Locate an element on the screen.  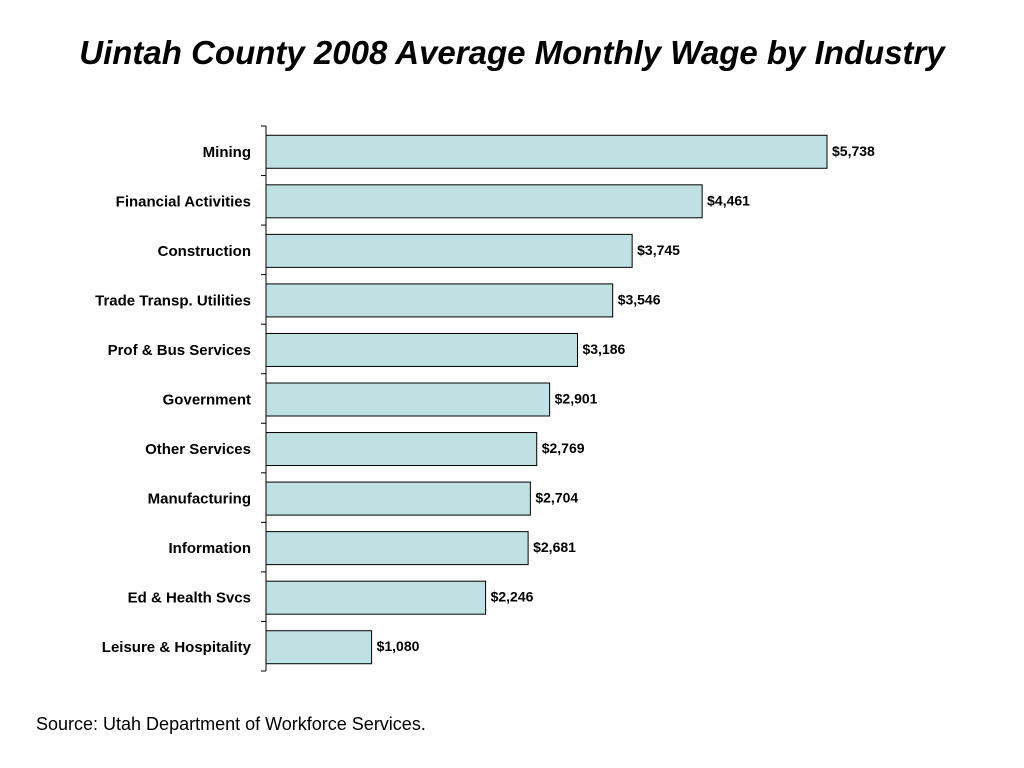
category-label: Mining is located at coordinates (227, 152).